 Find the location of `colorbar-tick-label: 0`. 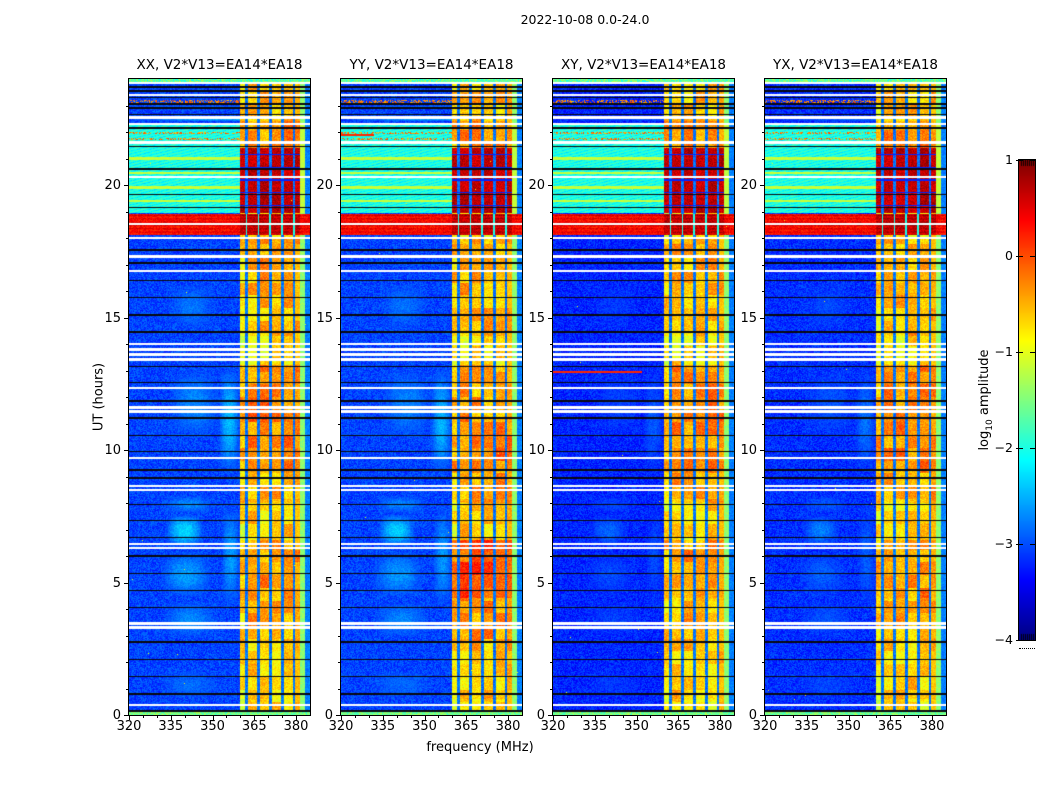

colorbar-tick-label: 0 is located at coordinates (1009, 255).